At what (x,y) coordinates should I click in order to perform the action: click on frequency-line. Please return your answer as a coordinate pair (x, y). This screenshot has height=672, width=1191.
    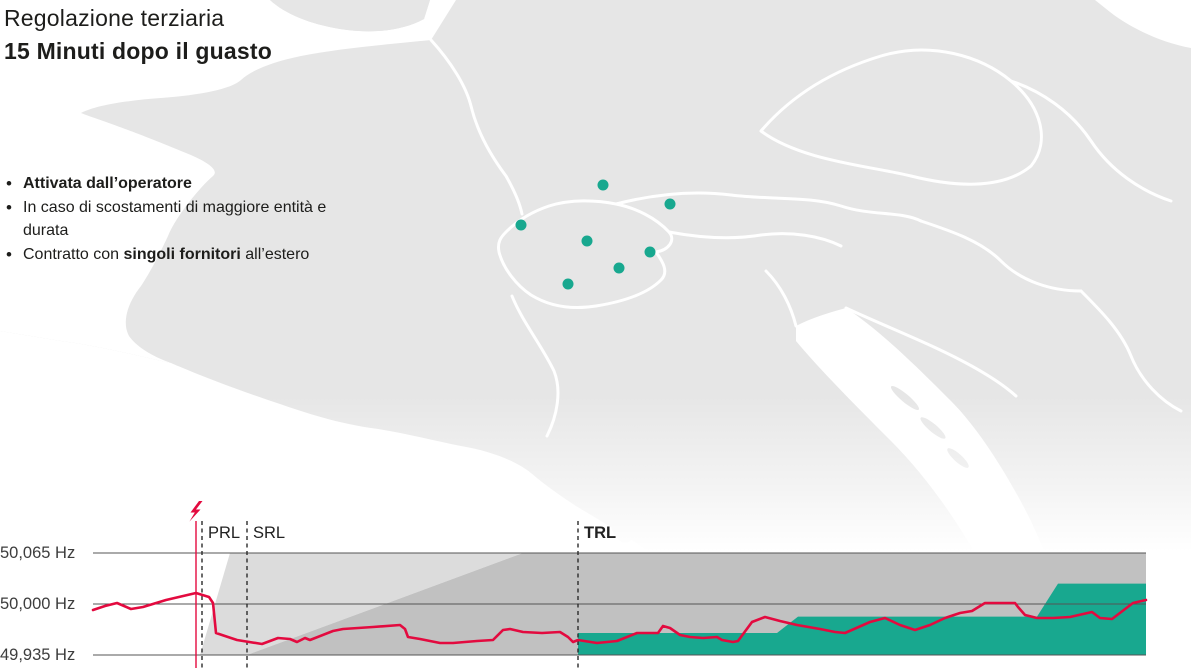
    Looking at the image, I should click on (619, 618).